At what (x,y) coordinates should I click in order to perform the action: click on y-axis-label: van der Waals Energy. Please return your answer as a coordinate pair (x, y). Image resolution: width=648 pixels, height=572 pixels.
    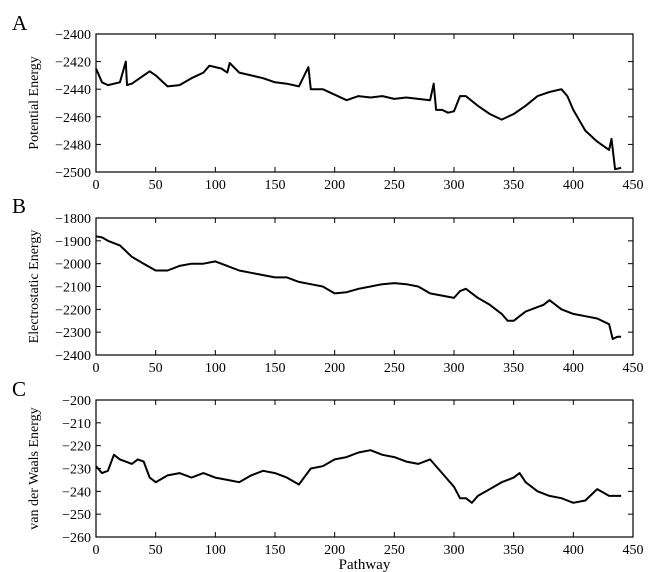
    Looking at the image, I should click on (34, 468).